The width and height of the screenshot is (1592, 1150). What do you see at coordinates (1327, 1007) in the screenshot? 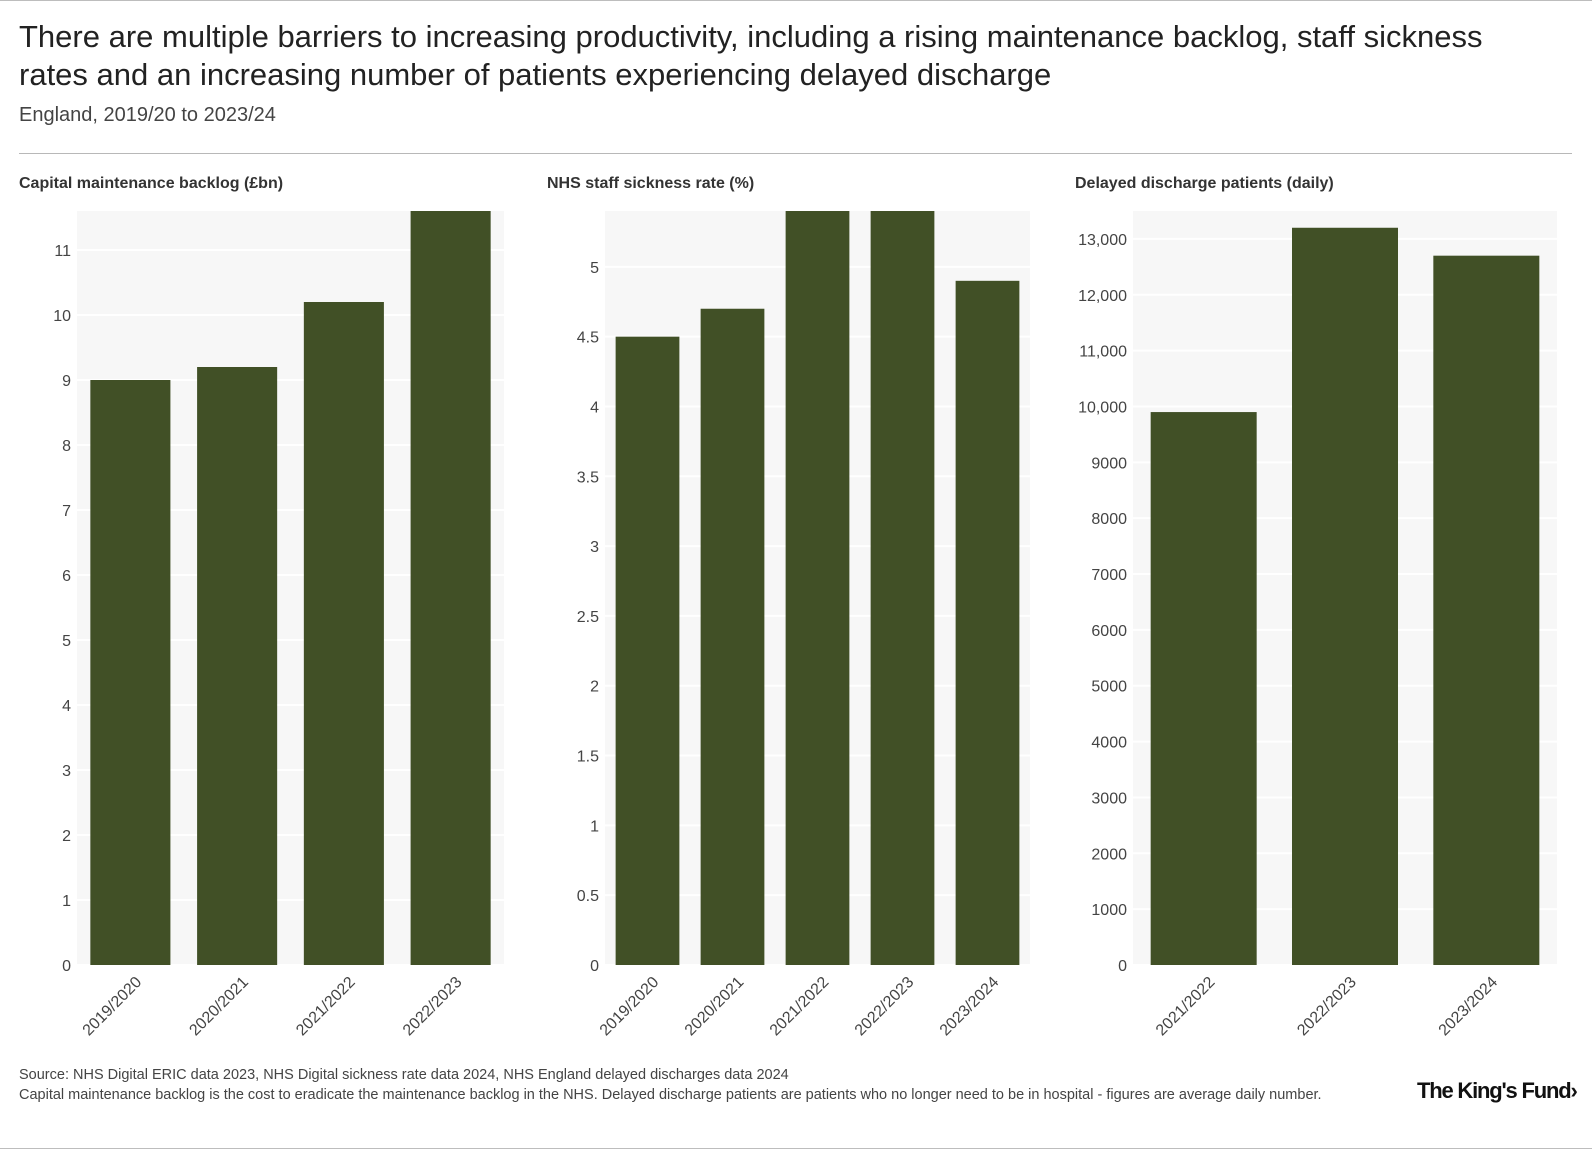
I see `x-tick-label: 2022/2023` at bounding box center [1327, 1007].